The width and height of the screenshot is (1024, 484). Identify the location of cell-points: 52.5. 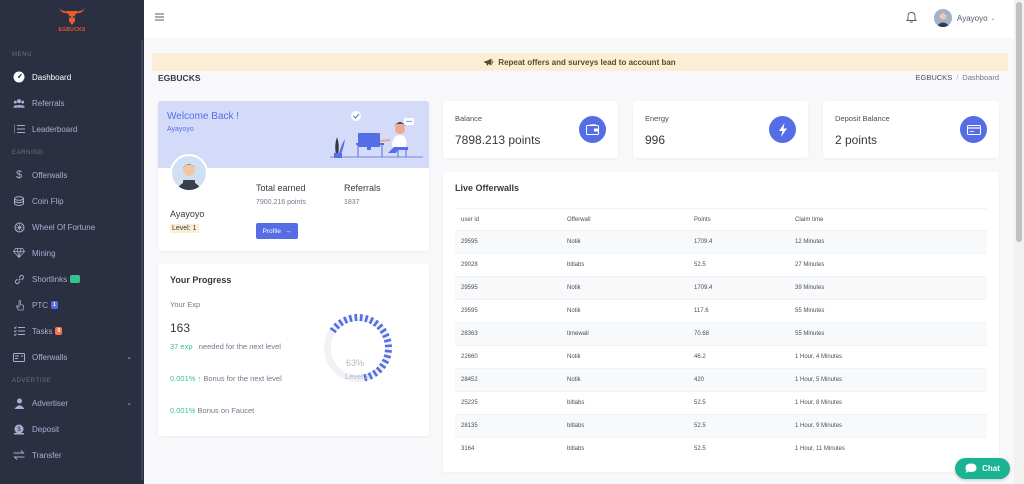
(700, 426).